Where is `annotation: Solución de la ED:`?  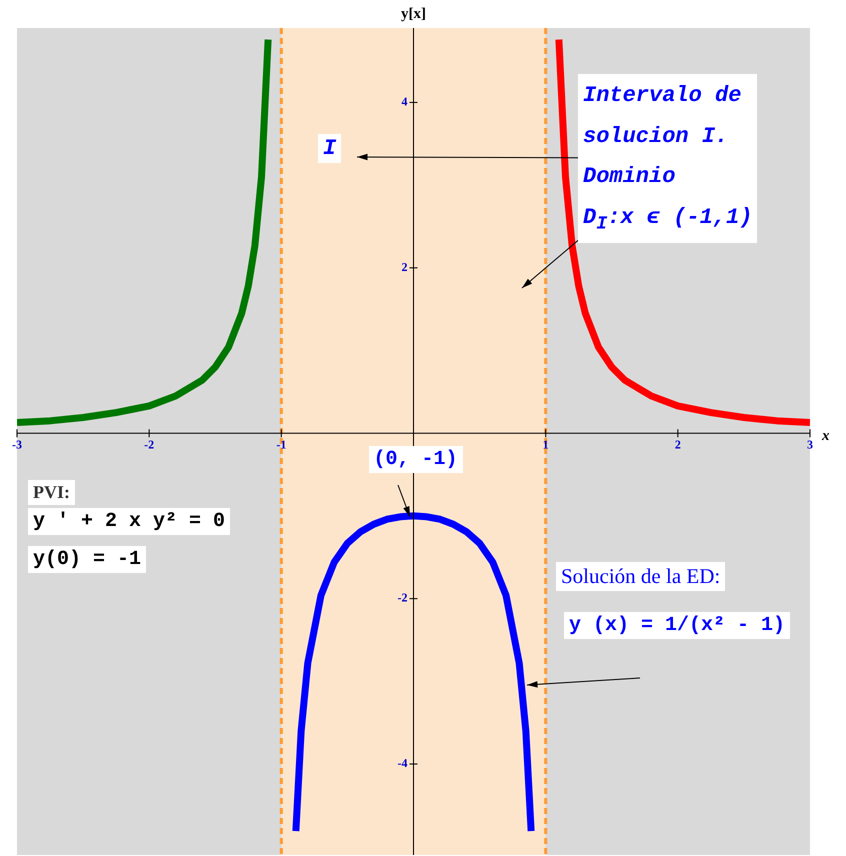 annotation: Solución de la ED: is located at coordinates (641, 576).